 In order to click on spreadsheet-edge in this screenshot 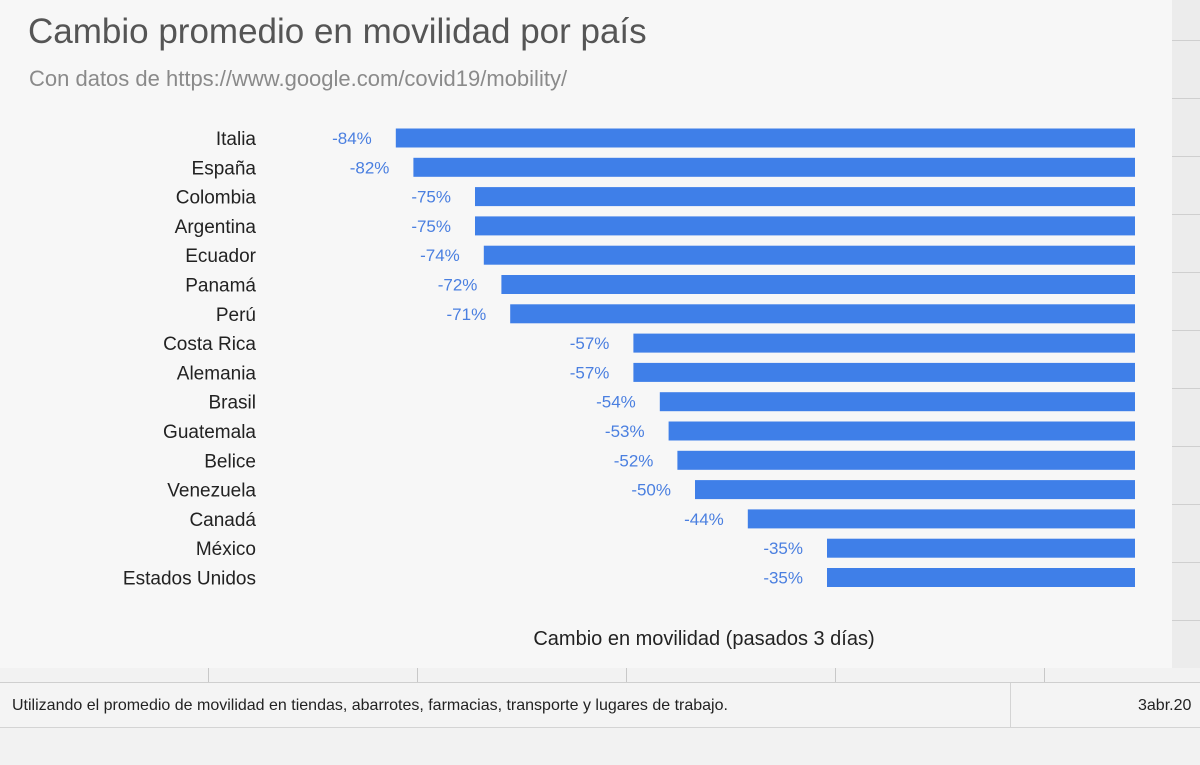, I will do `click(1186, 334)`.